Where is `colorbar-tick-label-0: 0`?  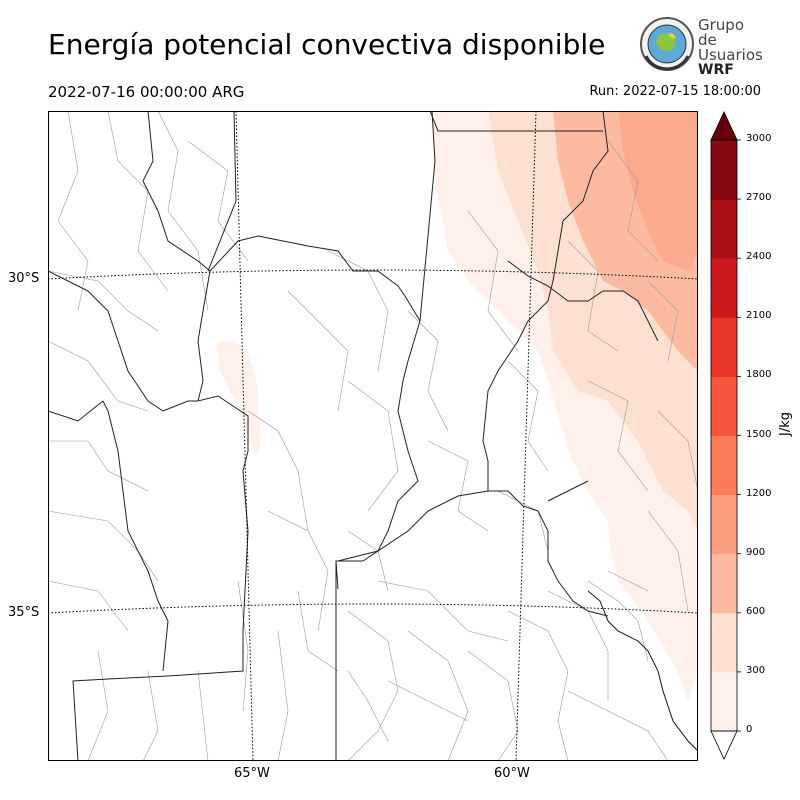
colorbar-tick-label-0: 0 is located at coordinates (749, 729).